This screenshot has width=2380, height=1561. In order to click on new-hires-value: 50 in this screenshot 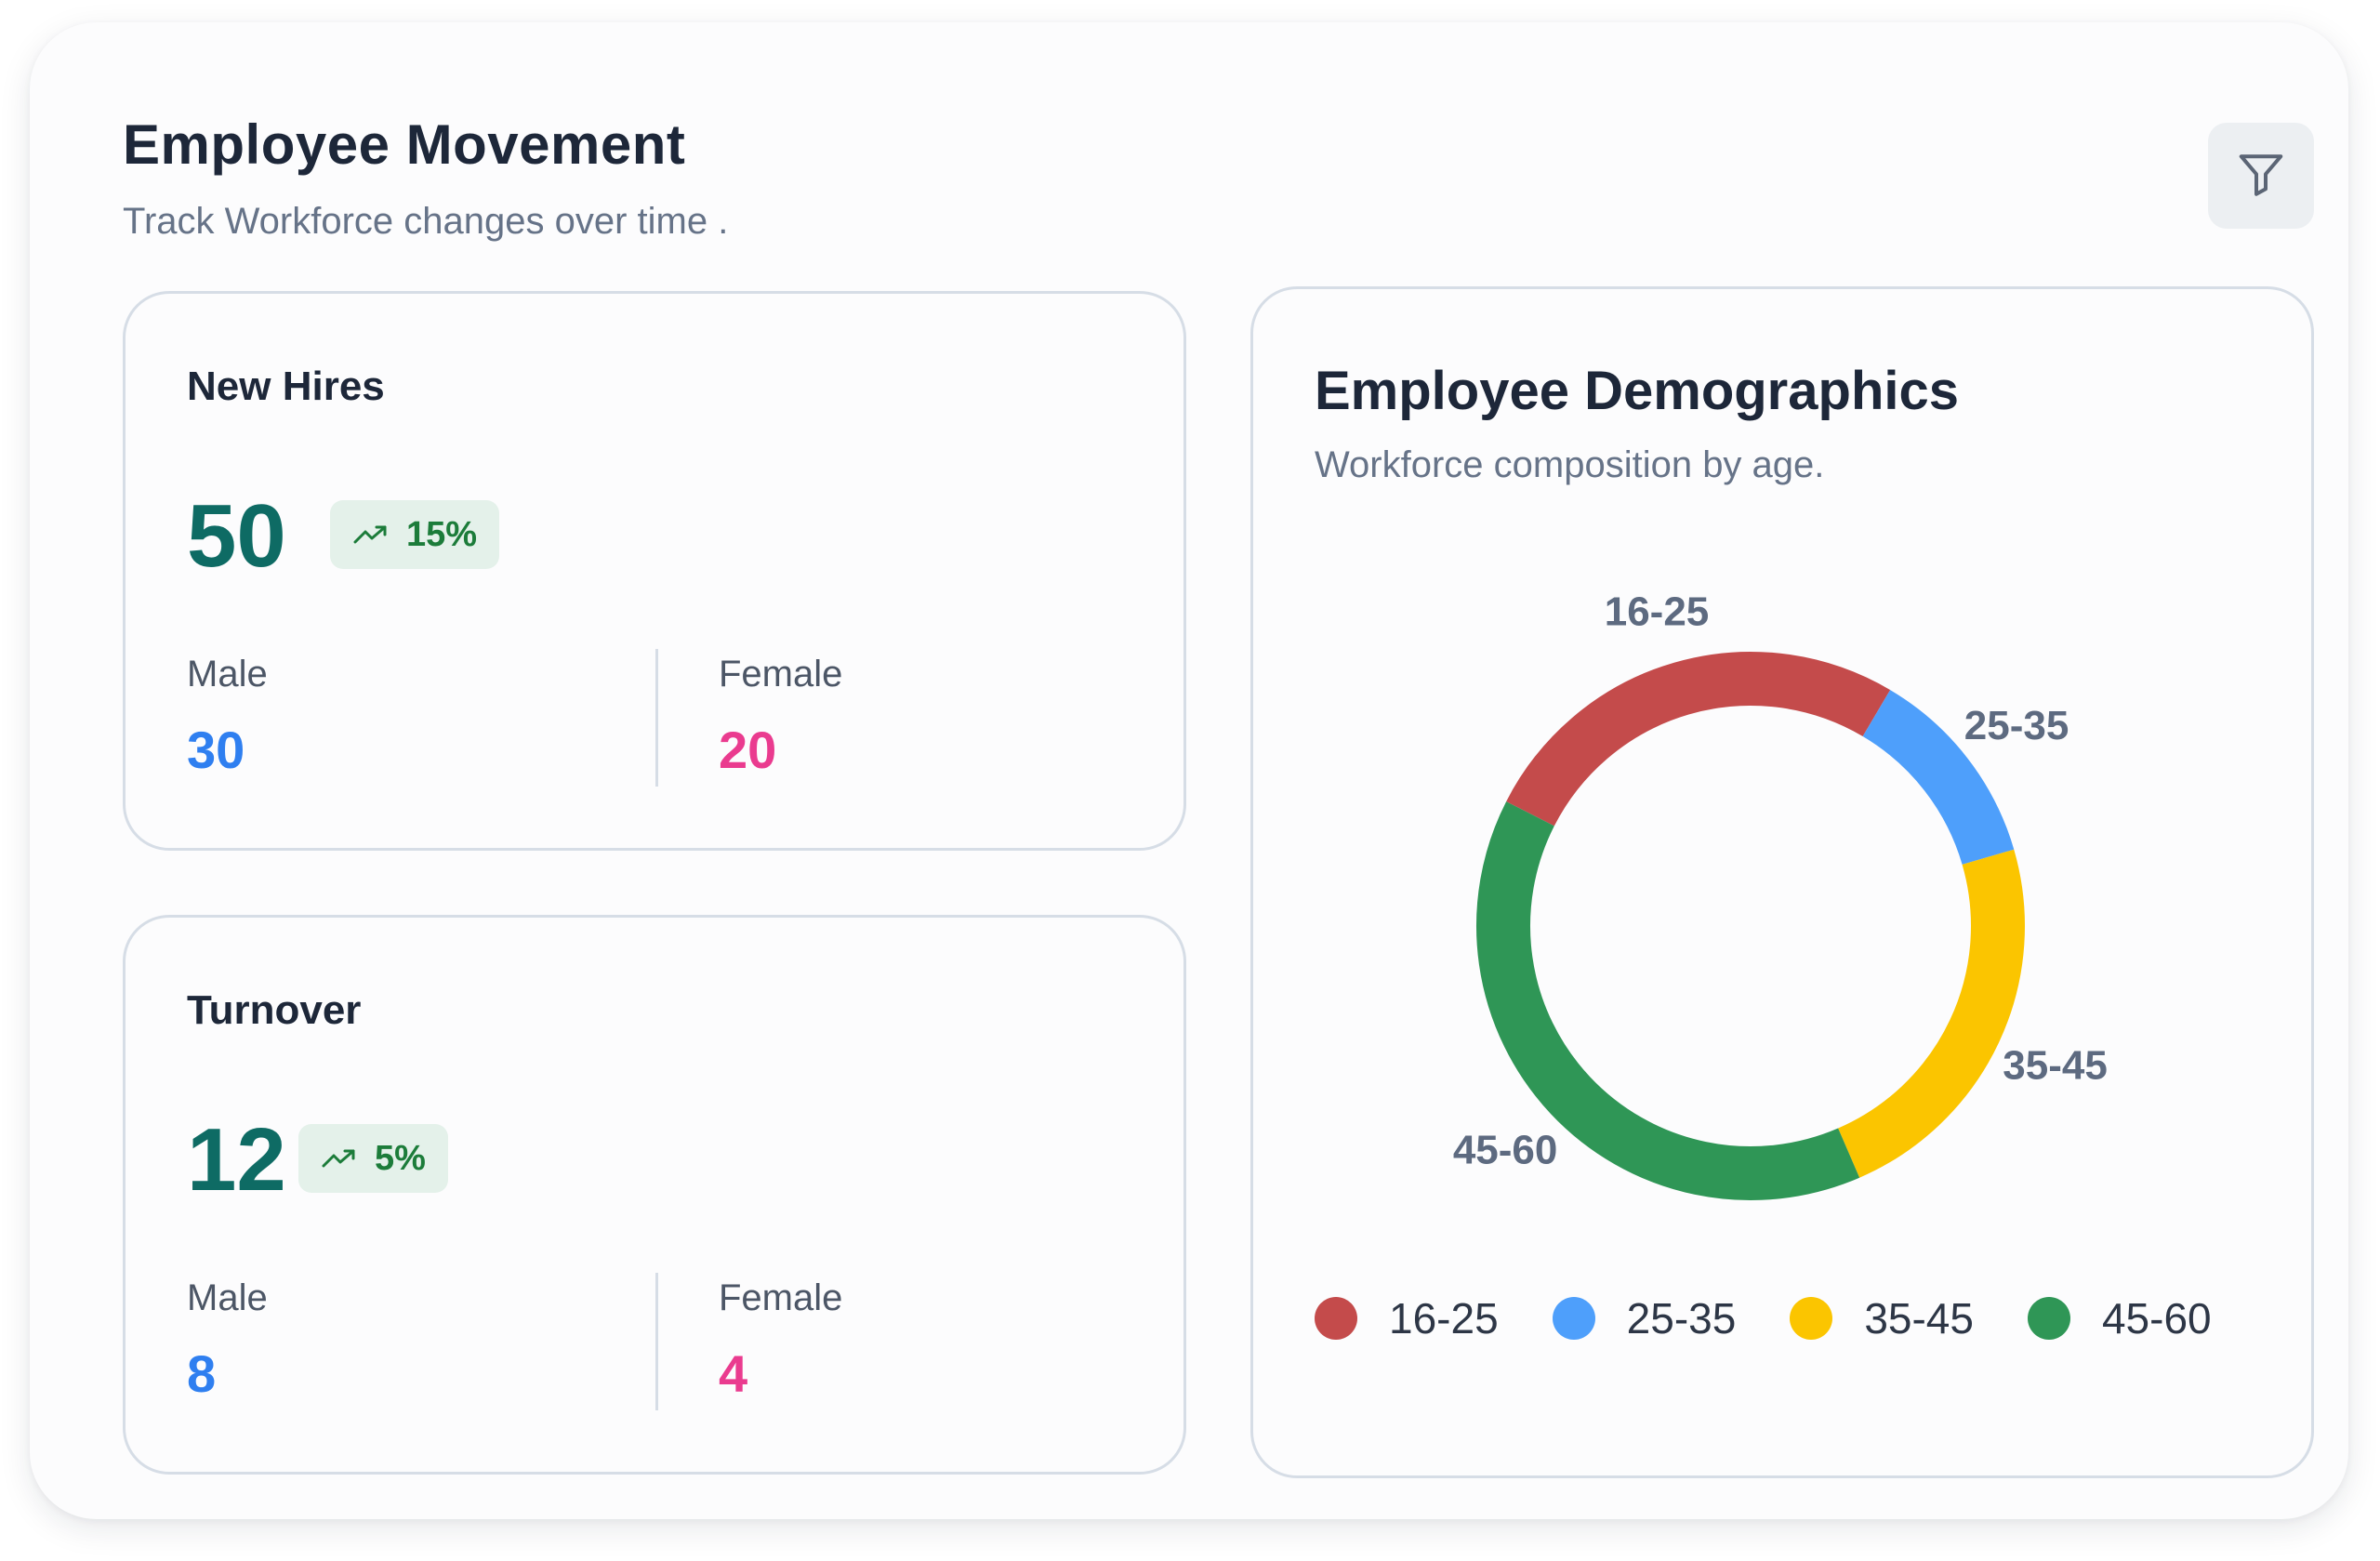, I will do `click(236, 536)`.